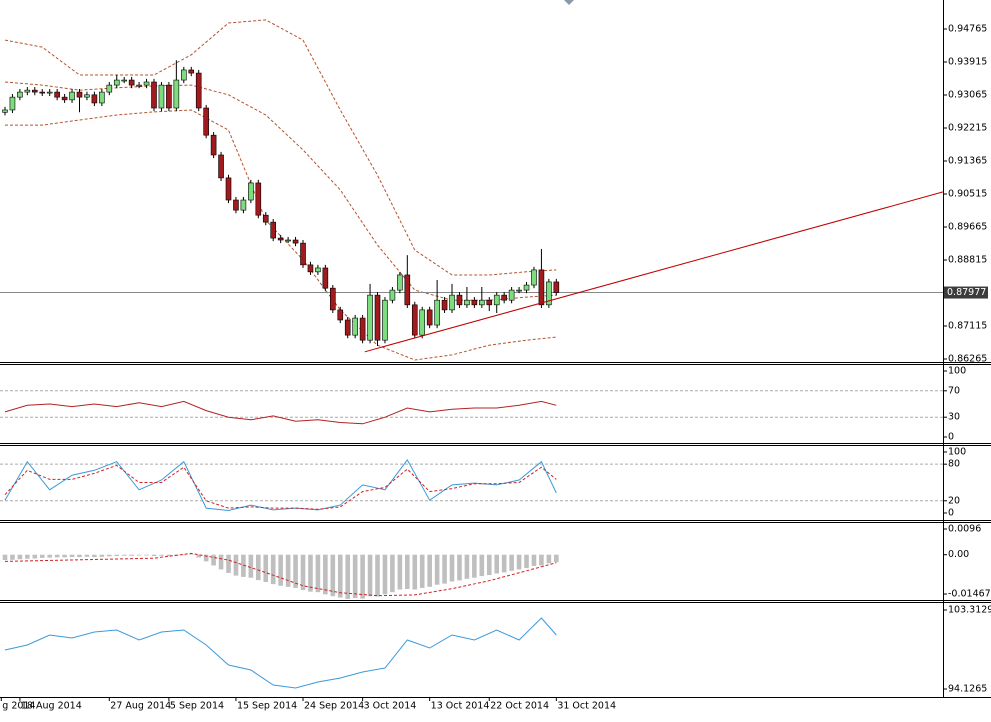 The image size is (991, 722). I want to click on signal-line, so click(280, 574).